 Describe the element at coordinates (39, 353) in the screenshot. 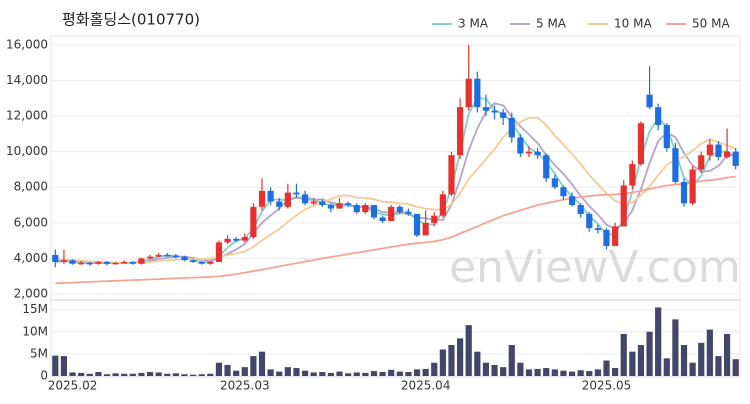

I see `y-tick-label: 5M` at that location.